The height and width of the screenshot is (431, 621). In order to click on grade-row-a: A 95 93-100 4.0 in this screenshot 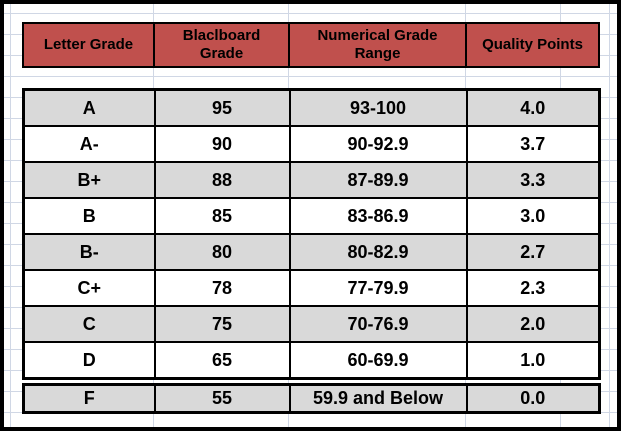, I will do `click(311, 107)`.